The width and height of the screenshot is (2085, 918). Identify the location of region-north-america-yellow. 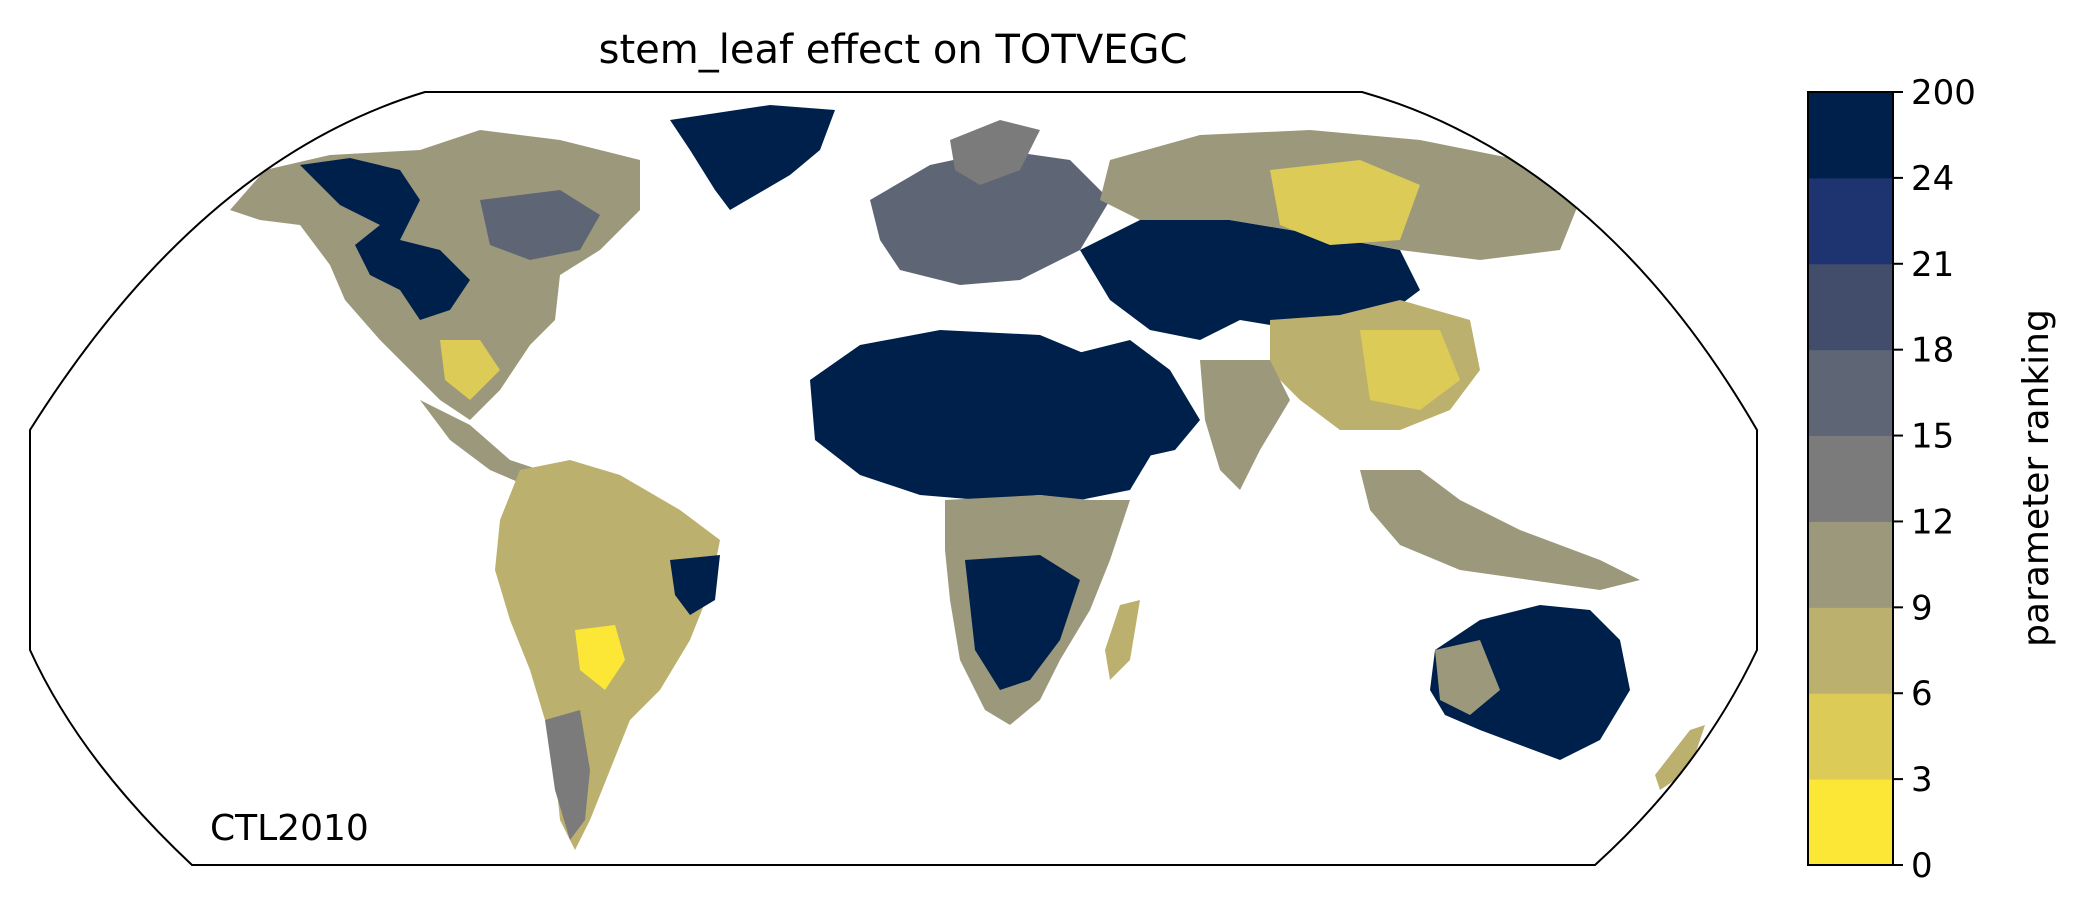
(470, 370).